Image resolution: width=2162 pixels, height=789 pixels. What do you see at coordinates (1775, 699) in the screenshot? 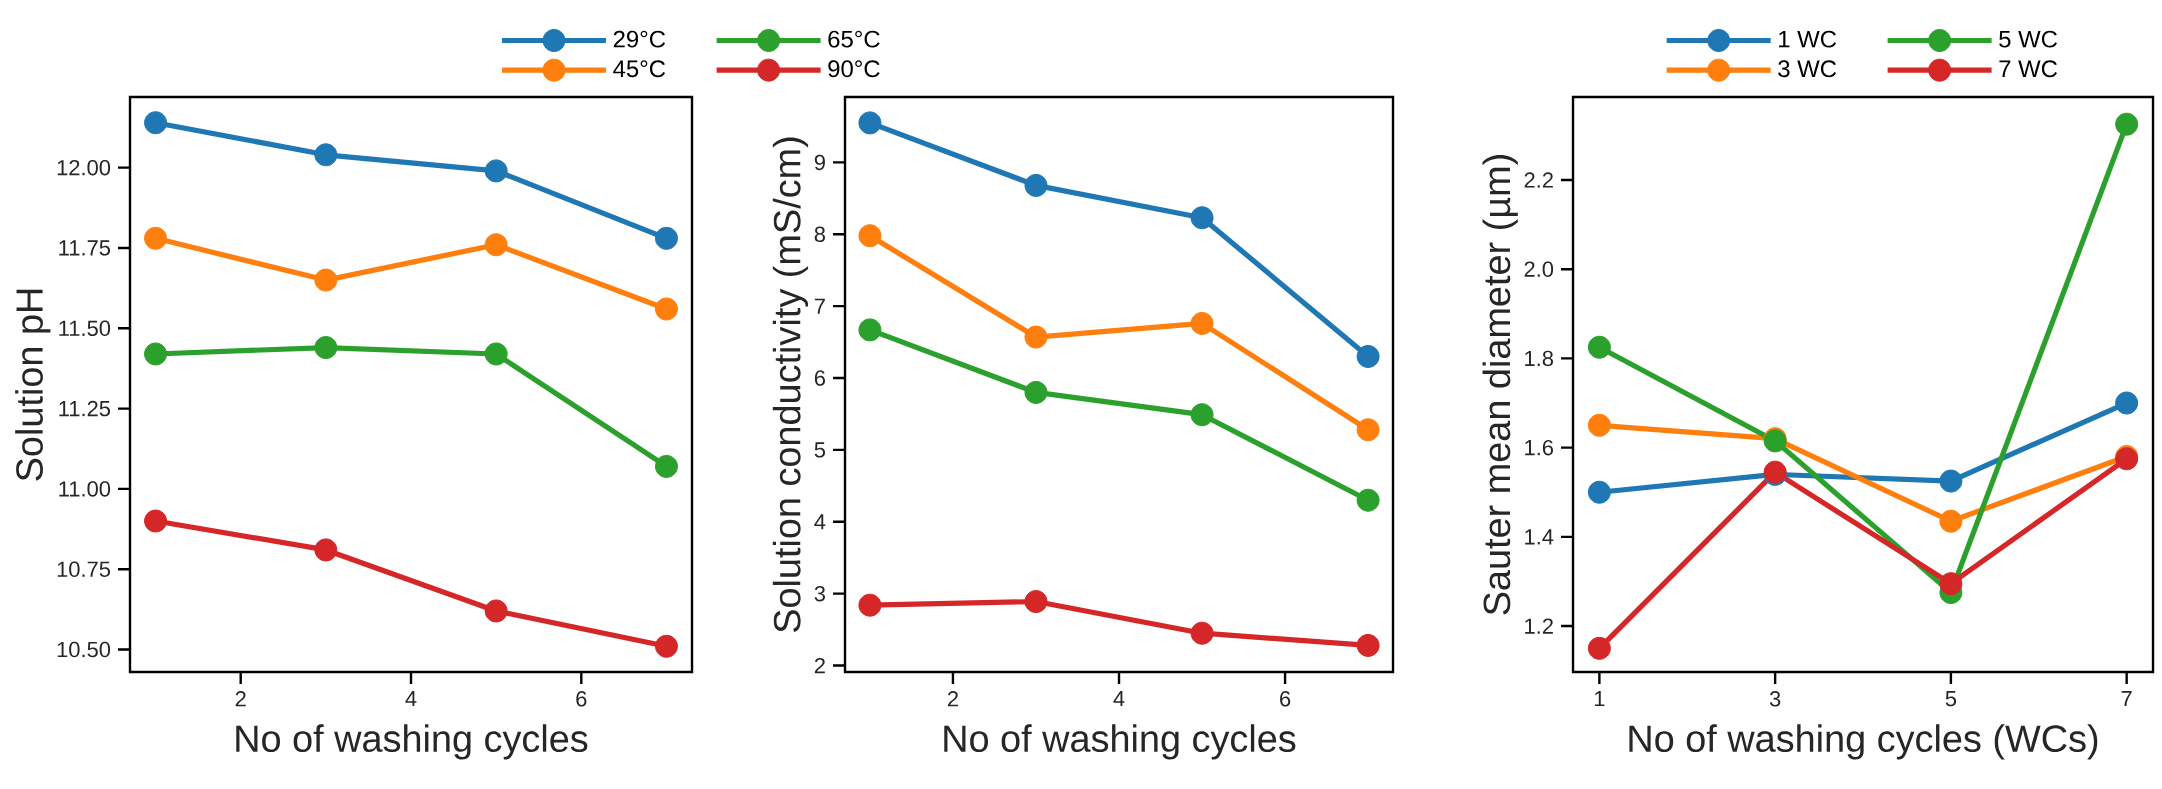
I see `x-tick-label: 3` at bounding box center [1775, 699].